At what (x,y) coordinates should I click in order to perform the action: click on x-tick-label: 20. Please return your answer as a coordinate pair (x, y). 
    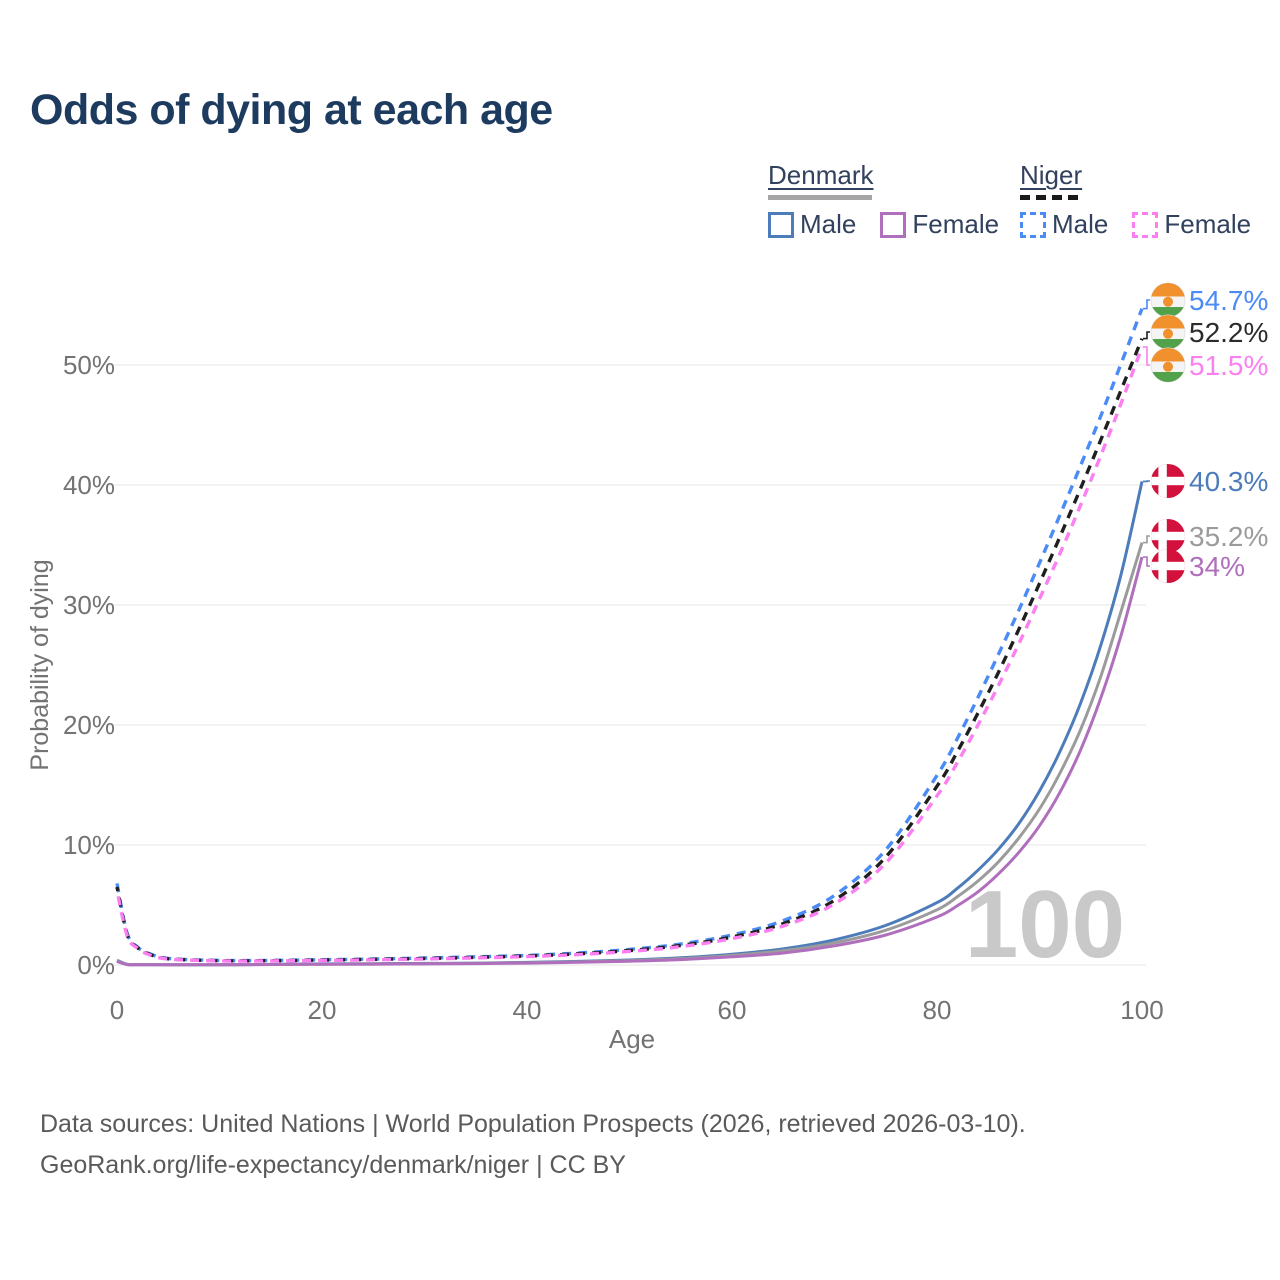
    Looking at the image, I should click on (322, 1010).